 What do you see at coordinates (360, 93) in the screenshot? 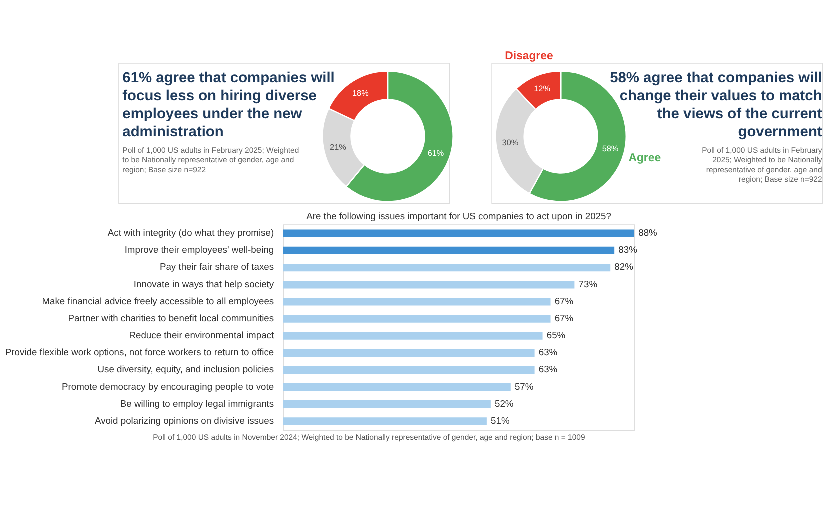
I see `data-label: 18%` at bounding box center [360, 93].